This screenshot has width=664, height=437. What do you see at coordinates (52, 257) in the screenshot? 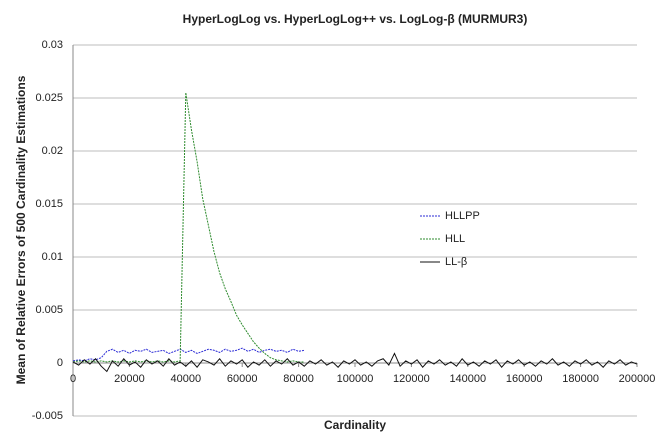
I see `y-tick-label: 0.01` at bounding box center [52, 257].